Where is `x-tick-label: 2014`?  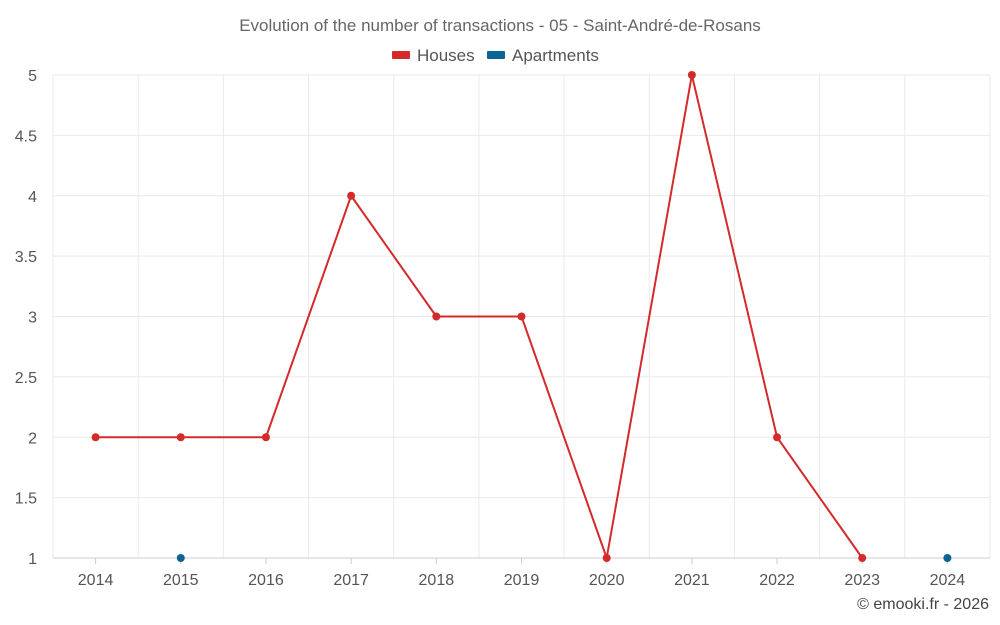 x-tick-label: 2014 is located at coordinates (96, 580).